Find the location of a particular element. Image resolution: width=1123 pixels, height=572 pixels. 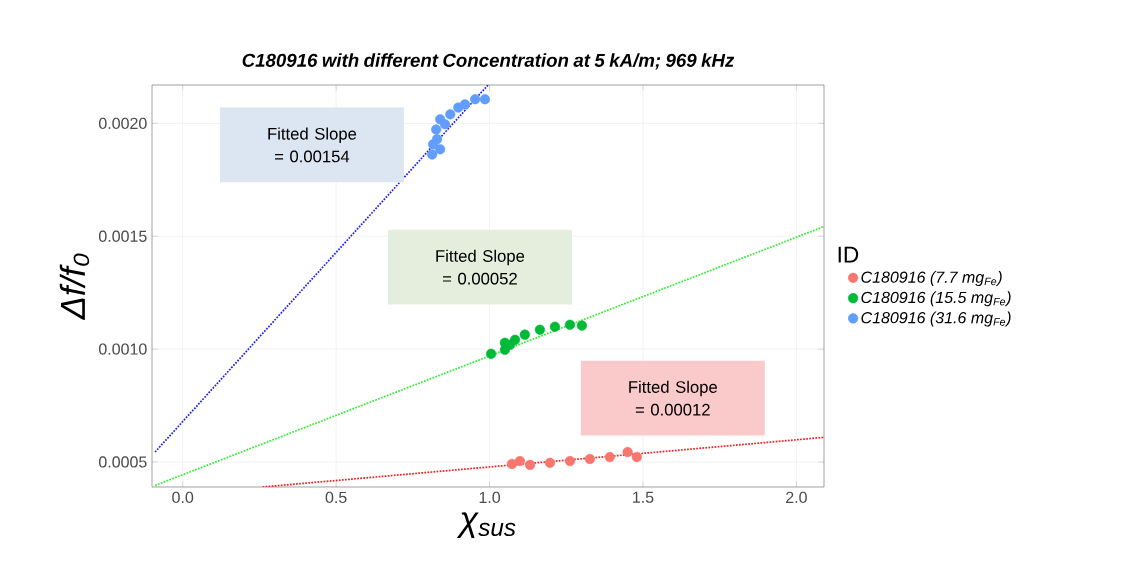

y-tick-label: 0.0020 is located at coordinates (122, 123).